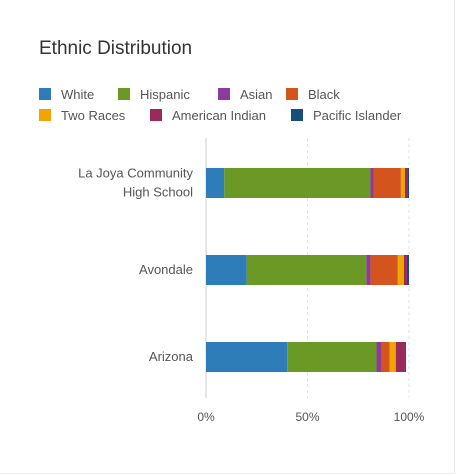  Describe the element at coordinates (166, 269) in the screenshot. I see `category-label: Avondale` at that location.